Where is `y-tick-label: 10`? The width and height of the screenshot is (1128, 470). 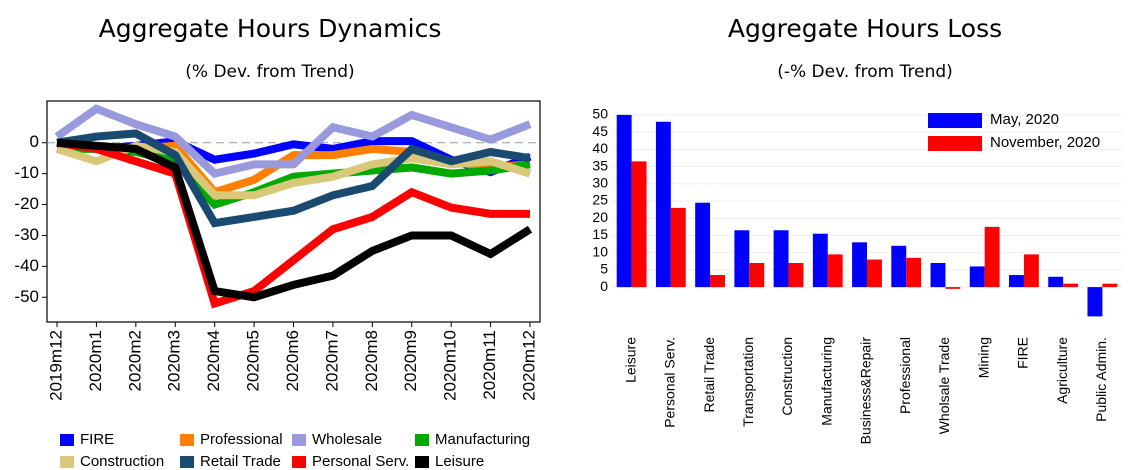
y-tick-label: 10 is located at coordinates (600, 251).